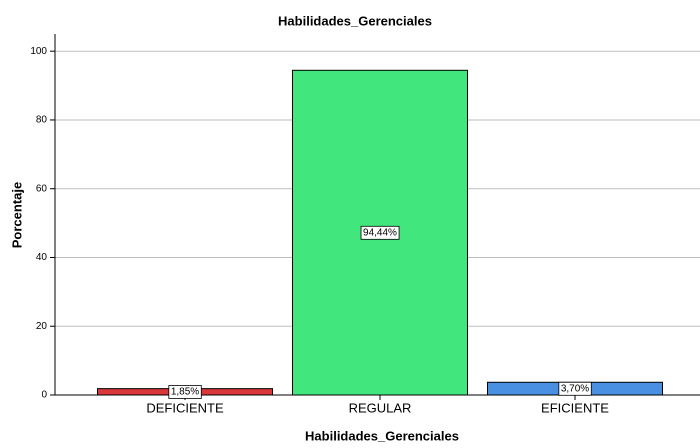  Describe the element at coordinates (355, 20) in the screenshot. I see `chart-title: Habilidades_Gerenciales` at that location.